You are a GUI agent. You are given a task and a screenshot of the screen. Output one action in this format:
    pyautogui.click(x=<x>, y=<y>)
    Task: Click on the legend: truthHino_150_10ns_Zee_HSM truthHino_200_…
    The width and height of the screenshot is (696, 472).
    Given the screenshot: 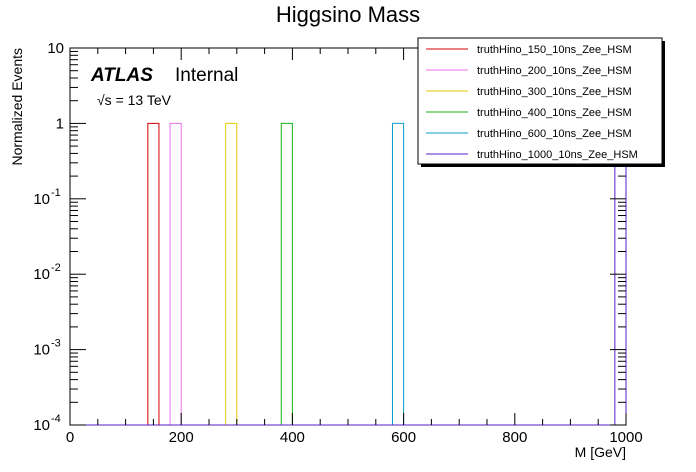 What is the action you would take?
    pyautogui.click(x=541, y=102)
    